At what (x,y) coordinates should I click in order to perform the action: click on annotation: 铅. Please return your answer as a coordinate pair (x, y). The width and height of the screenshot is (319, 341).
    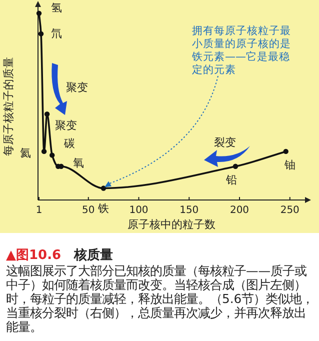
    Looking at the image, I should click on (230, 179).